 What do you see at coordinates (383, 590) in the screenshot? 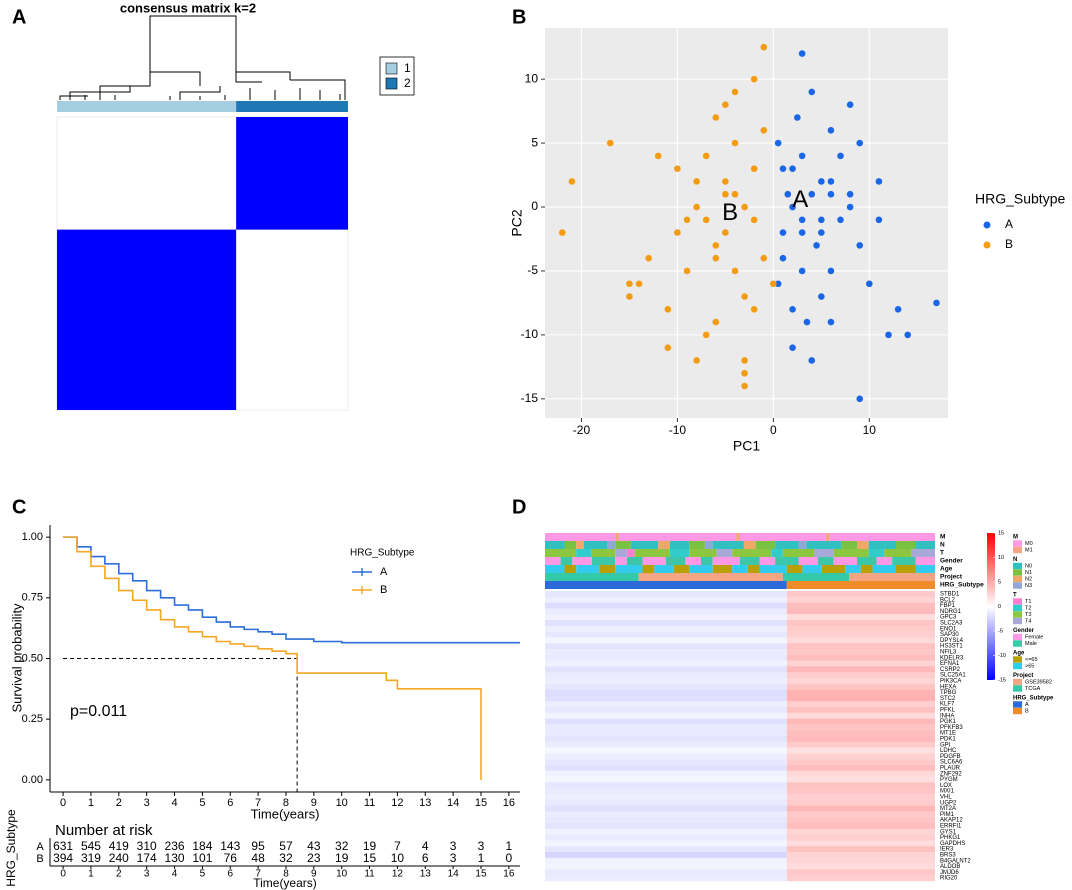
I see `legend-label: B` at bounding box center [383, 590].